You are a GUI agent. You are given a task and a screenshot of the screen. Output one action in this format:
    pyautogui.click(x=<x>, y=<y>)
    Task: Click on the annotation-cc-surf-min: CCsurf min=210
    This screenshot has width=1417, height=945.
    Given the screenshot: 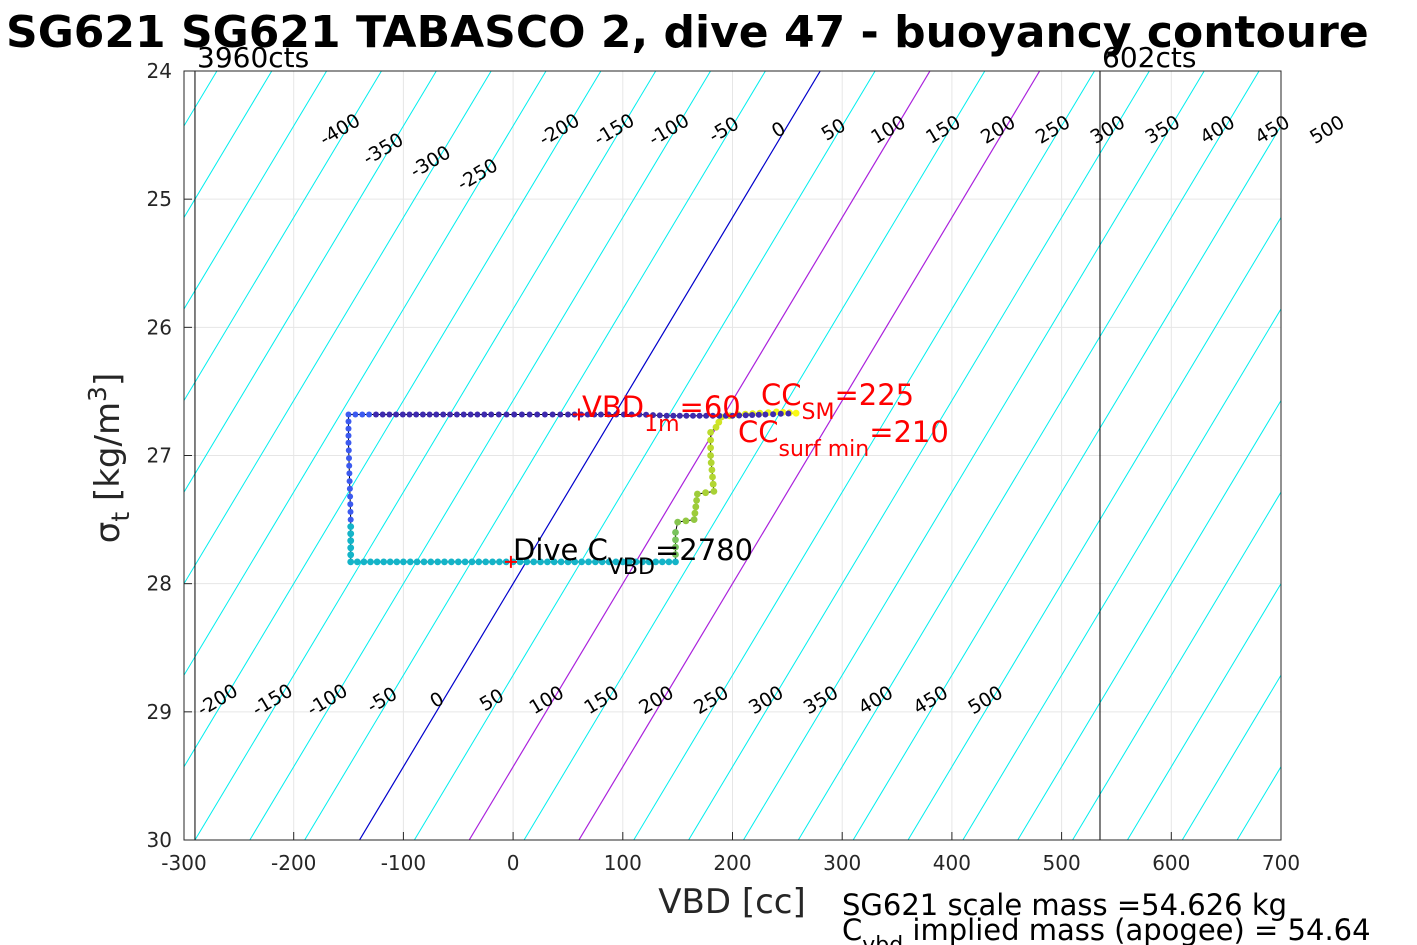 What is the action you would take?
    pyautogui.click(x=843, y=438)
    